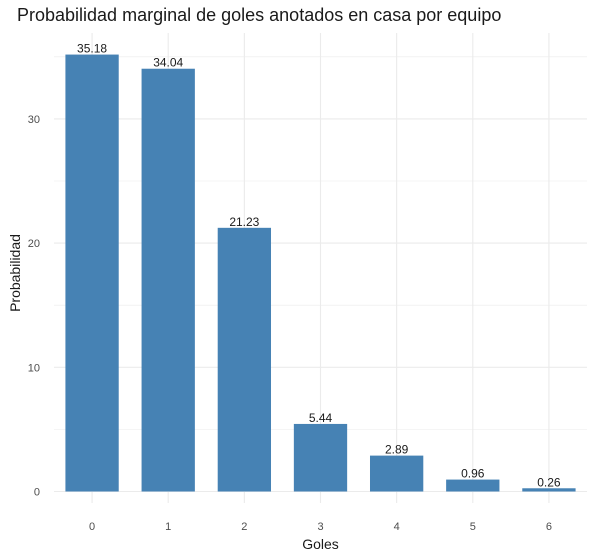  Describe the element at coordinates (473, 474) in the screenshot. I see `data-label-5: 0.96` at that location.